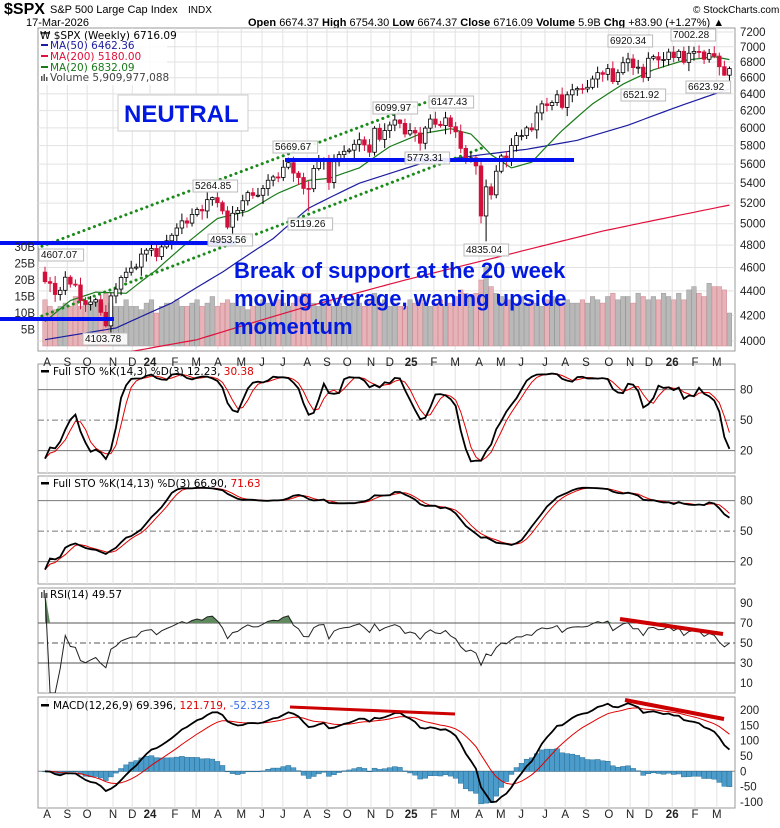 The image size is (780, 828). What do you see at coordinates (114, 10) in the screenshot?
I see `index-name: S&P 500 Large Cap Index` at bounding box center [114, 10].